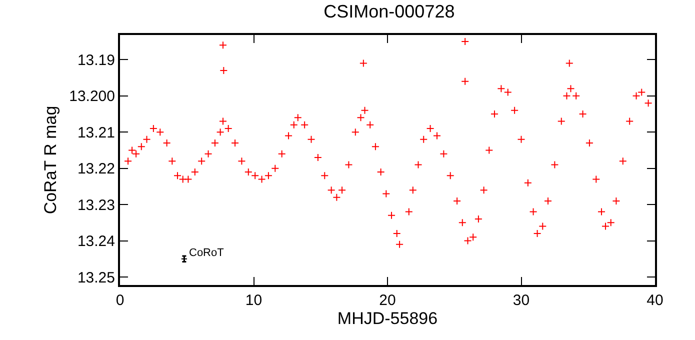 The image size is (695, 340). Describe the element at coordinates (120, 300) in the screenshot. I see `x-tick-label: 0` at that location.